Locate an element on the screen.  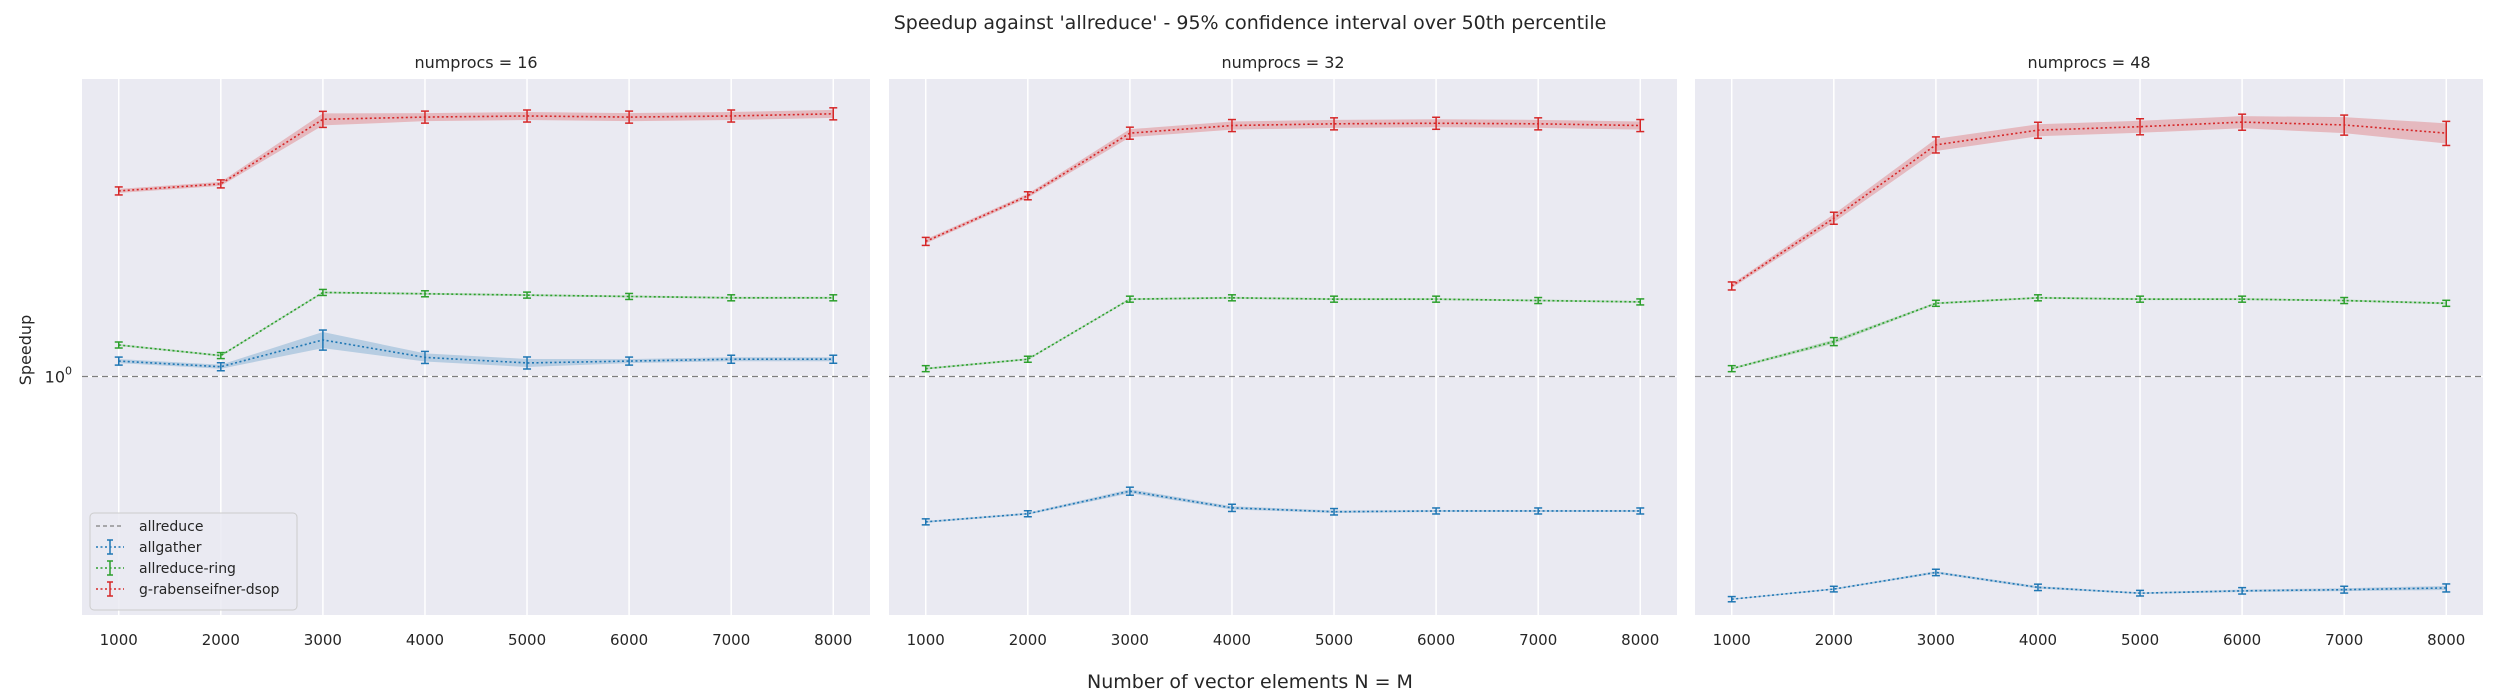
x-axis-label: Number of vector elements N = M is located at coordinates (1250, 682).